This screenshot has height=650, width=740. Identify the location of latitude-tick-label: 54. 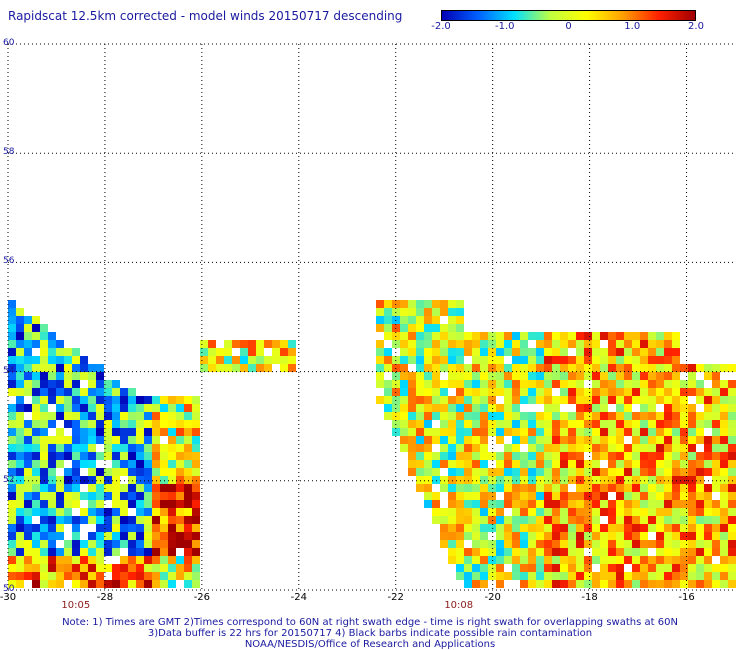
(9, 370).